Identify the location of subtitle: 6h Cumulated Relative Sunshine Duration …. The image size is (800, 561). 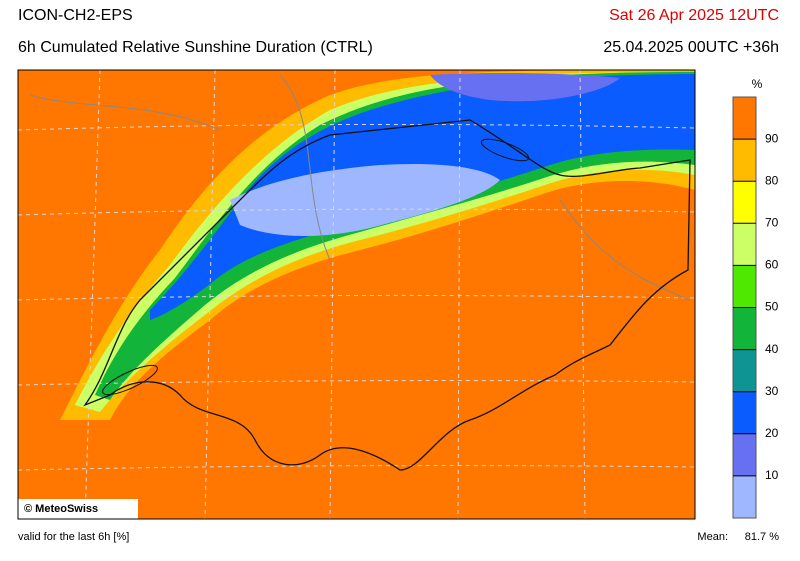
(195, 47).